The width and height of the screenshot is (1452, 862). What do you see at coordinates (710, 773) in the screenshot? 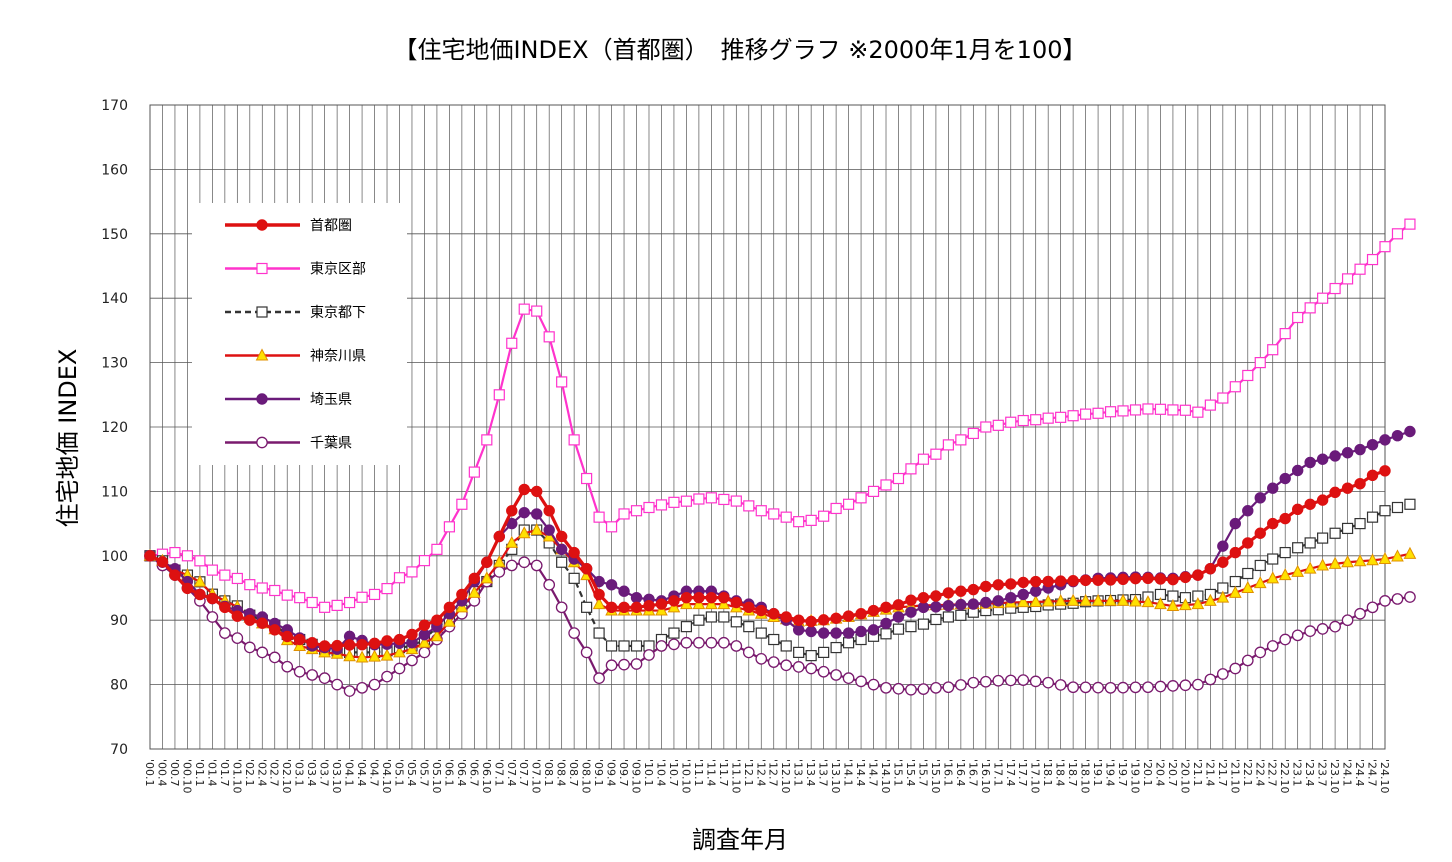
I see `x-tick-label: '11.4` at bounding box center [710, 773].